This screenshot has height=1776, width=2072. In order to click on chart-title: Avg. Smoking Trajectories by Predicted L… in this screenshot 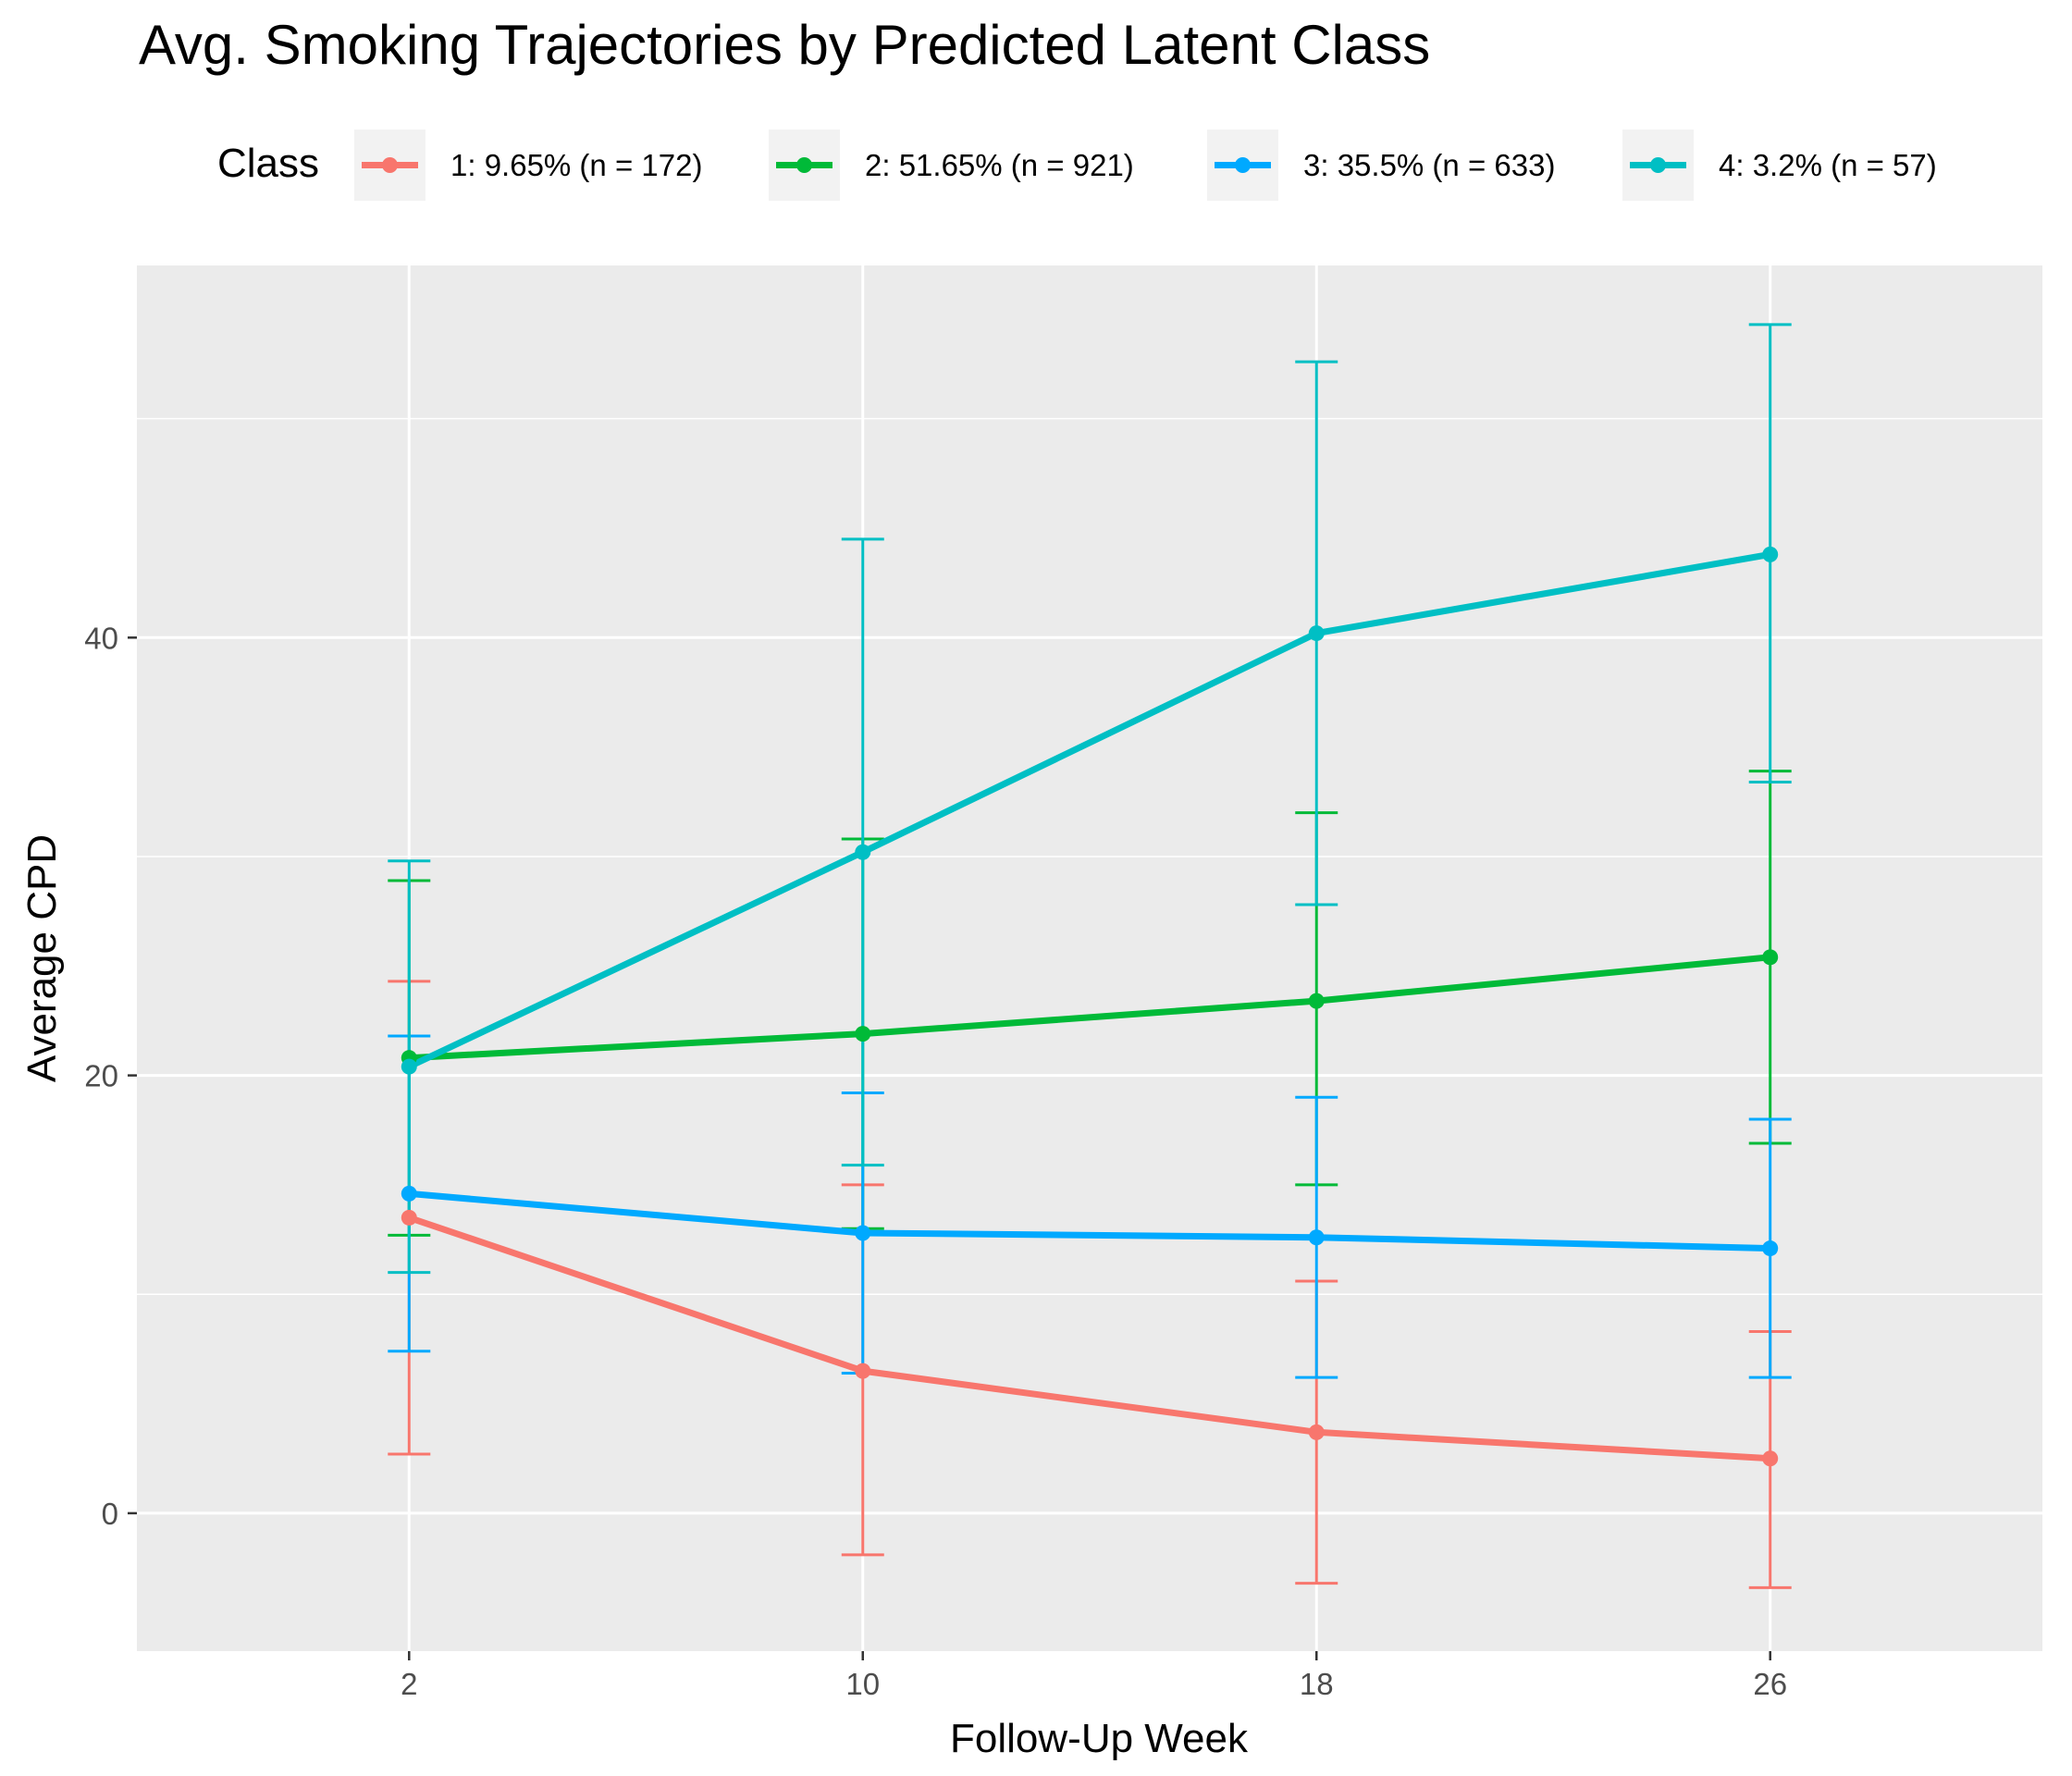, I will do `click(784, 45)`.